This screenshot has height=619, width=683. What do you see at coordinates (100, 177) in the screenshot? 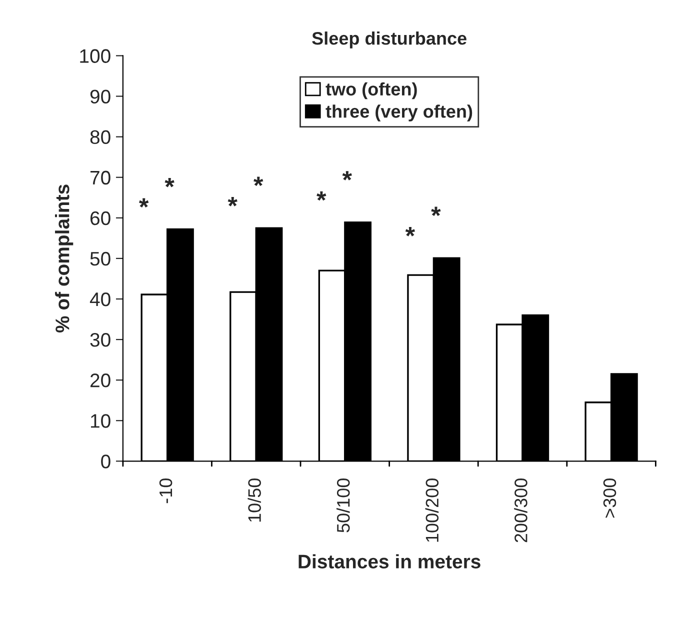
I see `y-tick-label: 70` at bounding box center [100, 177].